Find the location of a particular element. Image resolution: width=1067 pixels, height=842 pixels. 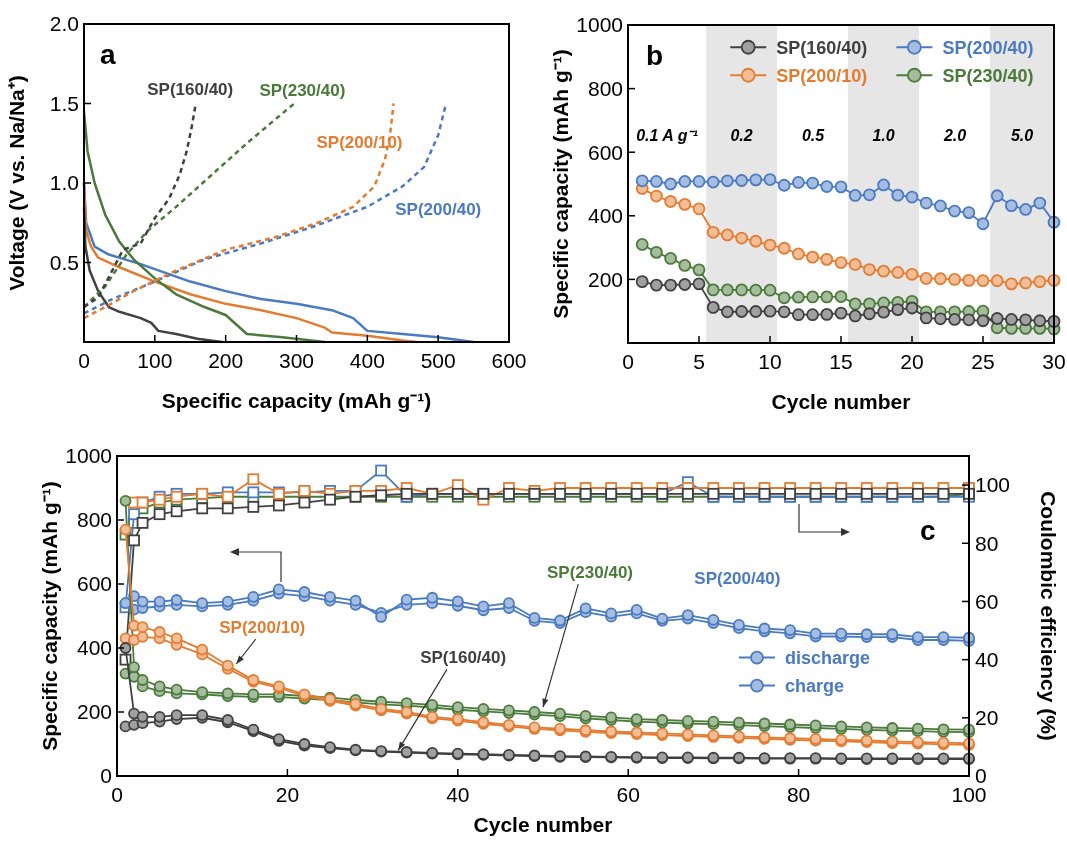

legend-label: charge is located at coordinates (814, 685).